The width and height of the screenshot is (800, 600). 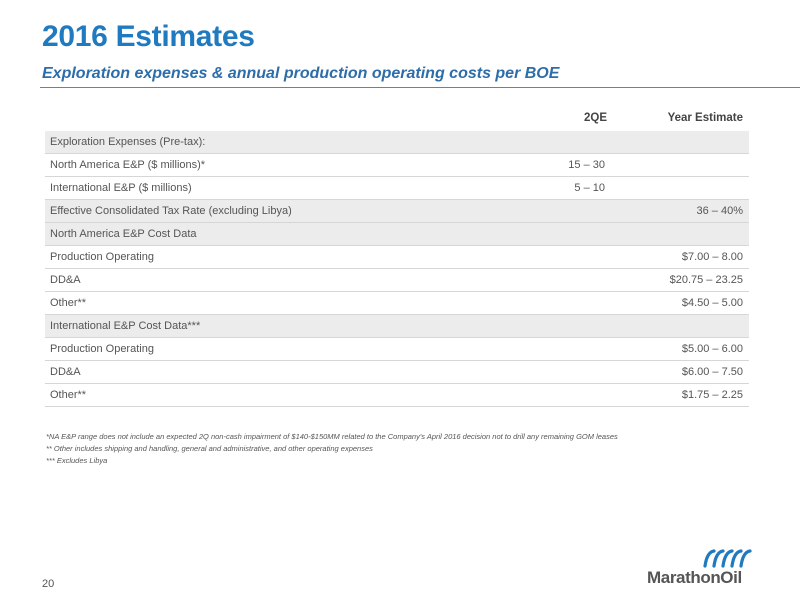 What do you see at coordinates (397, 188) in the screenshot?
I see `table-row: International E&P ($ millions) 5 – 10` at bounding box center [397, 188].